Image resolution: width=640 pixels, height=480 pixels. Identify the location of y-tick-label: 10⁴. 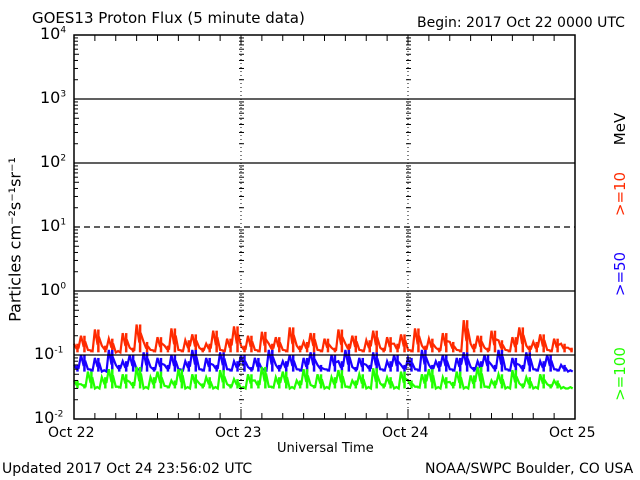
(53, 33).